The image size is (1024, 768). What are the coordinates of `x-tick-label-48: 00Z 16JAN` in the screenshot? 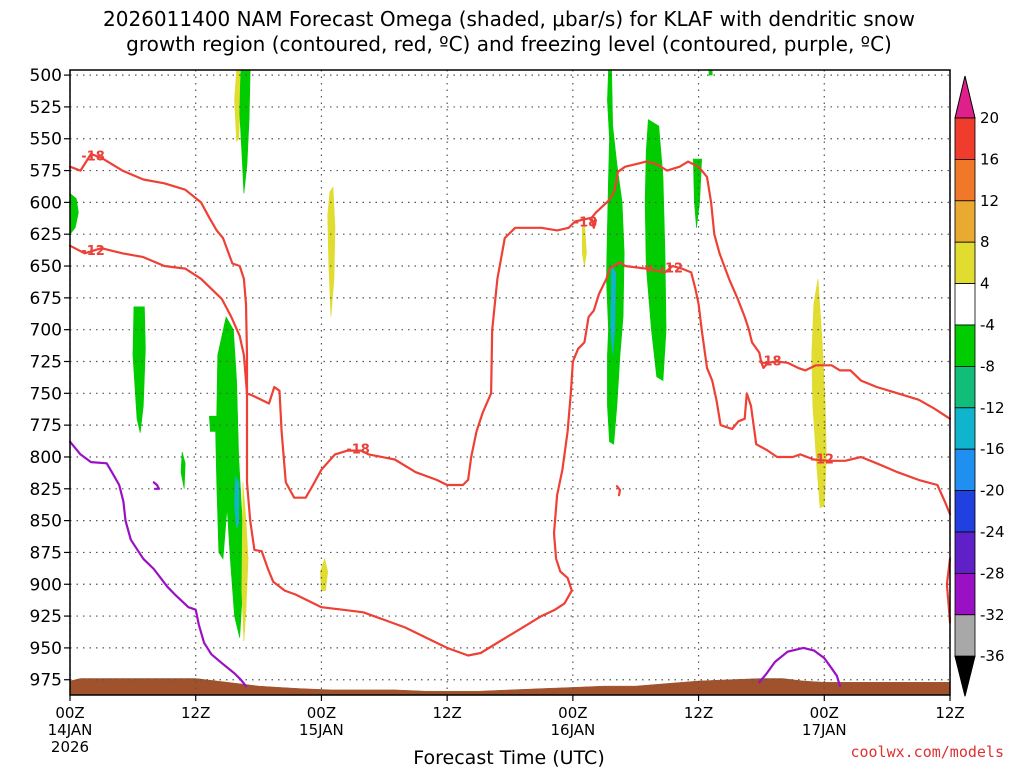 It's located at (572, 721).